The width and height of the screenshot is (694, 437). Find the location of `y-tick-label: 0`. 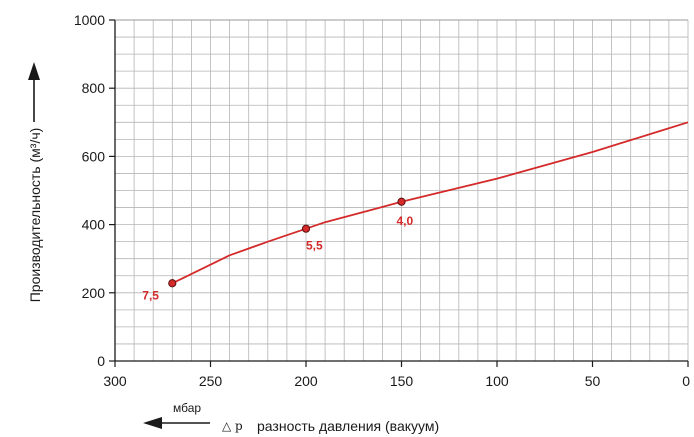

y-tick-label: 0 is located at coordinates (101, 361).